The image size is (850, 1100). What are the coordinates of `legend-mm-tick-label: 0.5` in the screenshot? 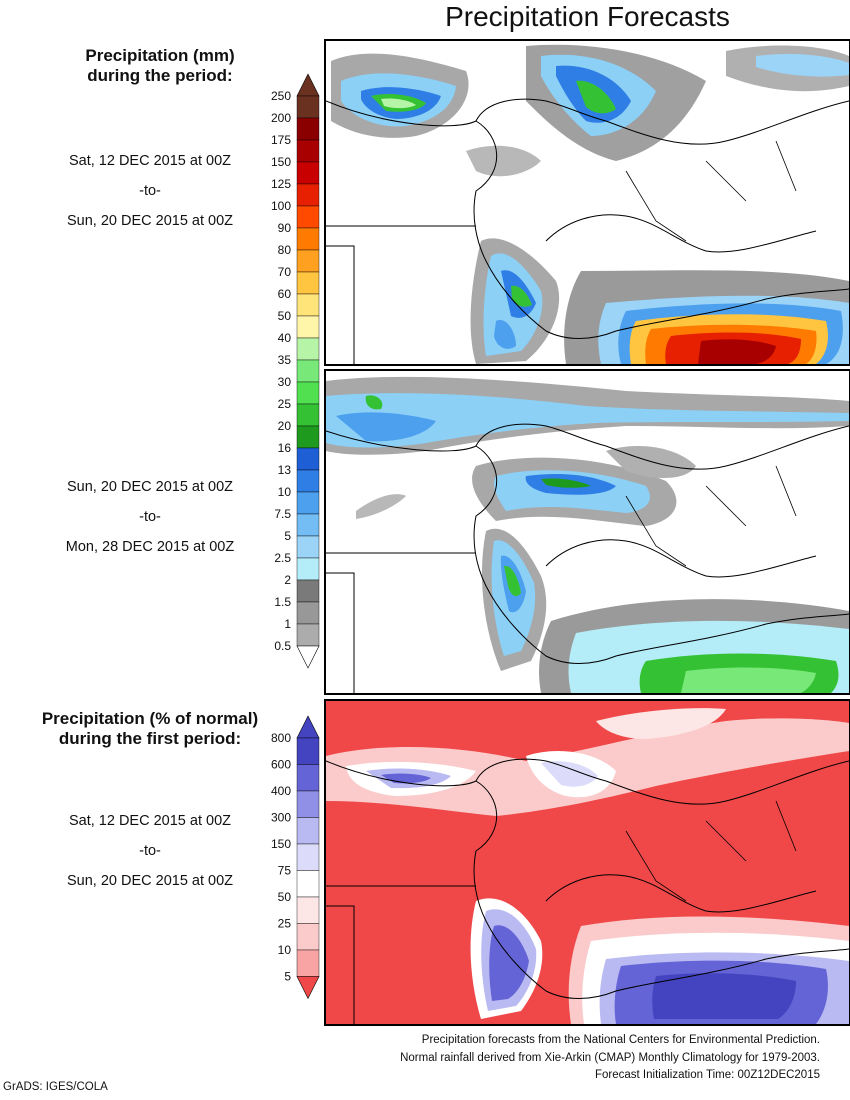 It's located at (282, 646).